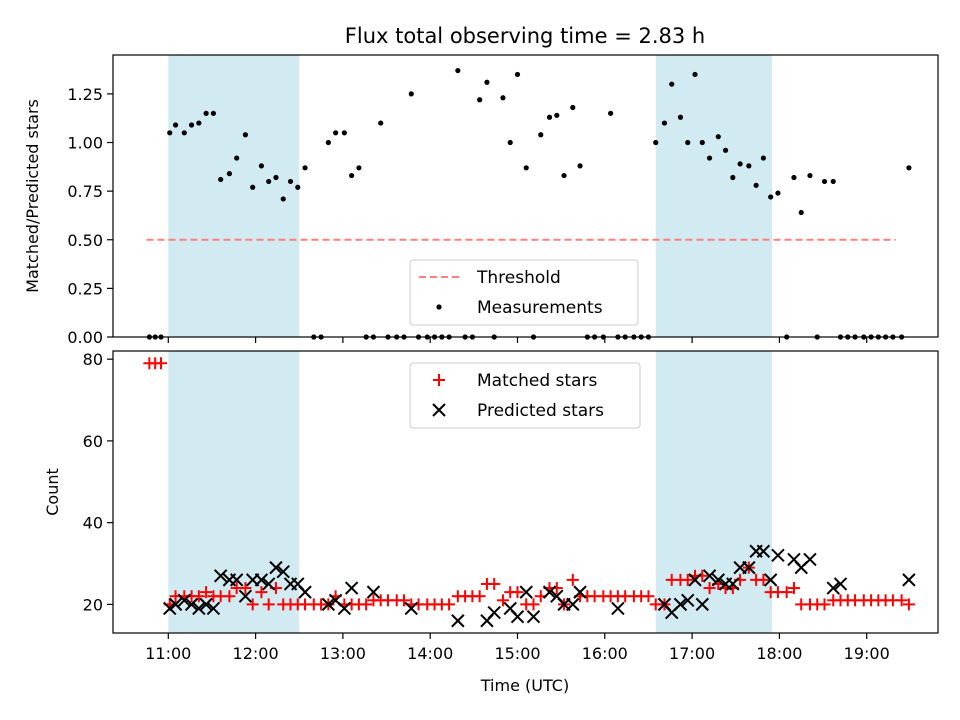  I want to click on chart-title: Flux total observing time = 2.83 h, so click(525, 36).